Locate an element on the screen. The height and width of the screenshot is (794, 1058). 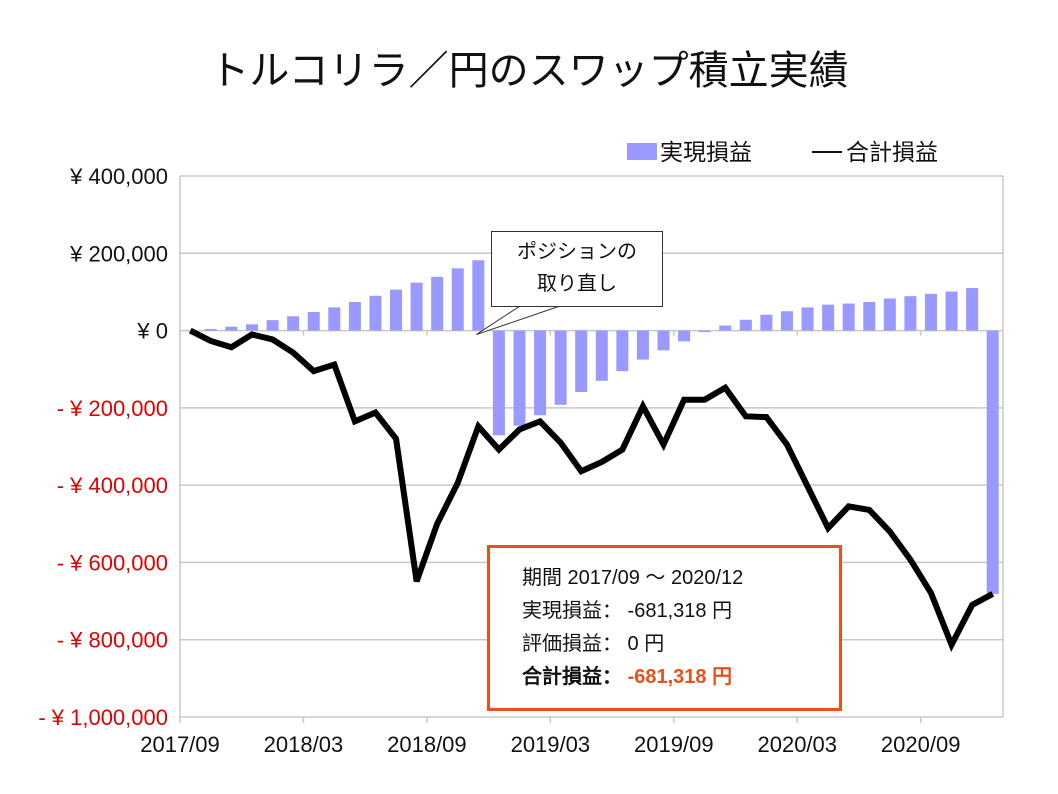
x-tick-label: 2018/03 is located at coordinates (304, 744).